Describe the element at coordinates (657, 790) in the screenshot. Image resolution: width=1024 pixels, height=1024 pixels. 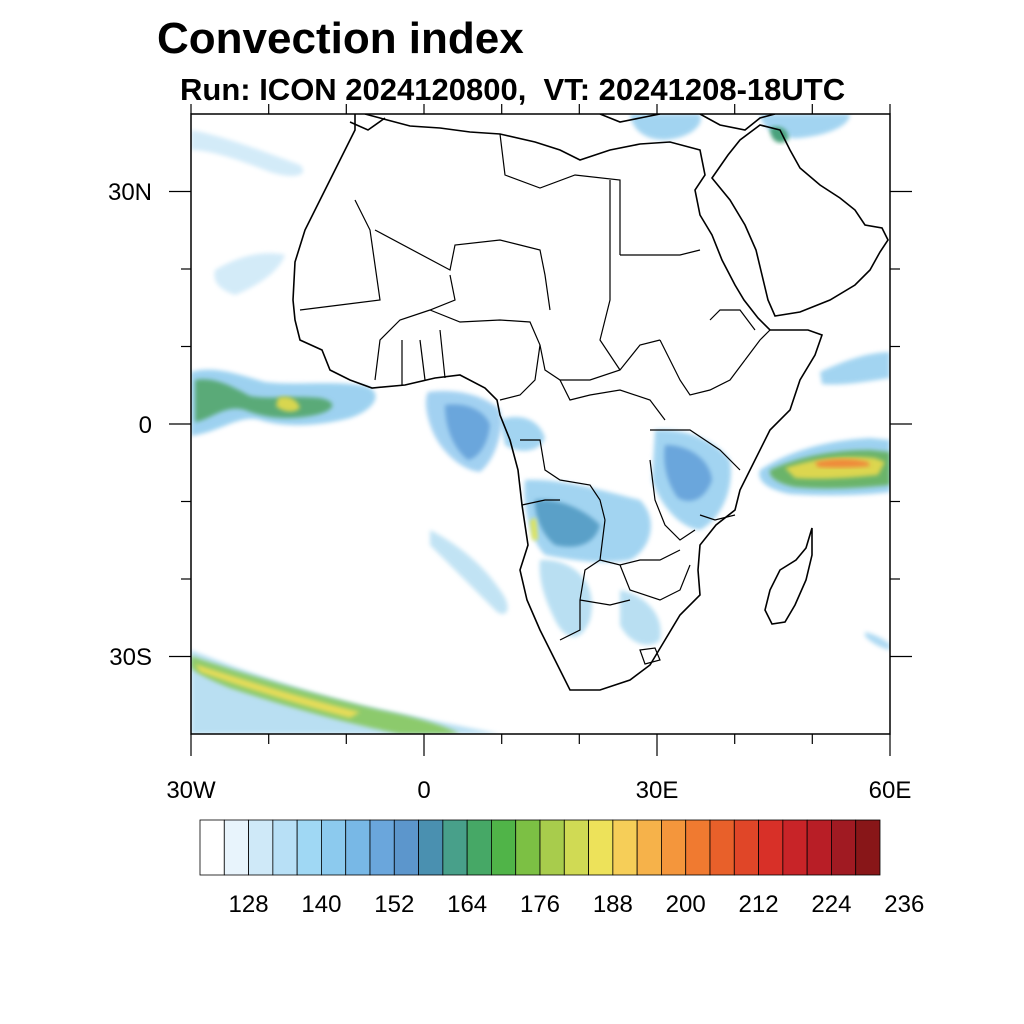
I see `lon-tick-label: 30E` at that location.